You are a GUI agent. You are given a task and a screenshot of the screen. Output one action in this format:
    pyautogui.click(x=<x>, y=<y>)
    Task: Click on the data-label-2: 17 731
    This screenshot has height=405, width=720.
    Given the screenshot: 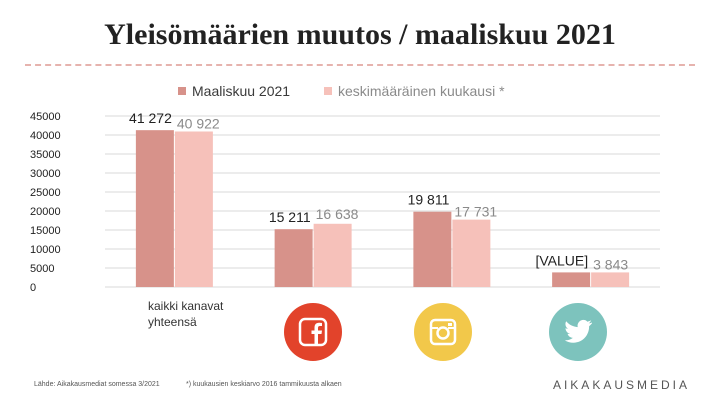 What is the action you would take?
    pyautogui.click(x=475, y=212)
    